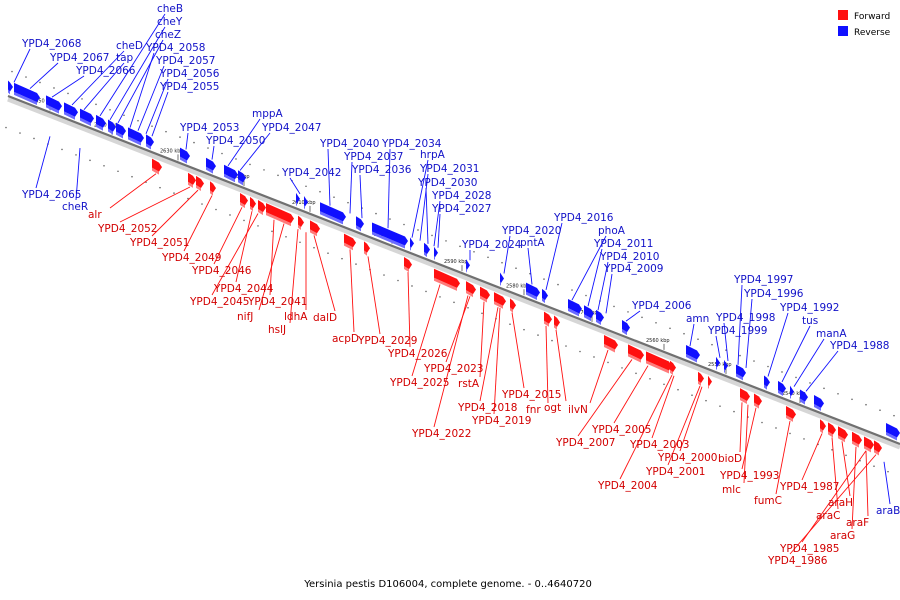 This screenshot has height=600, width=900. What do you see at coordinates (872, 33) in the screenshot?
I see `legend-reverse-label: Reverse` at bounding box center [872, 33].